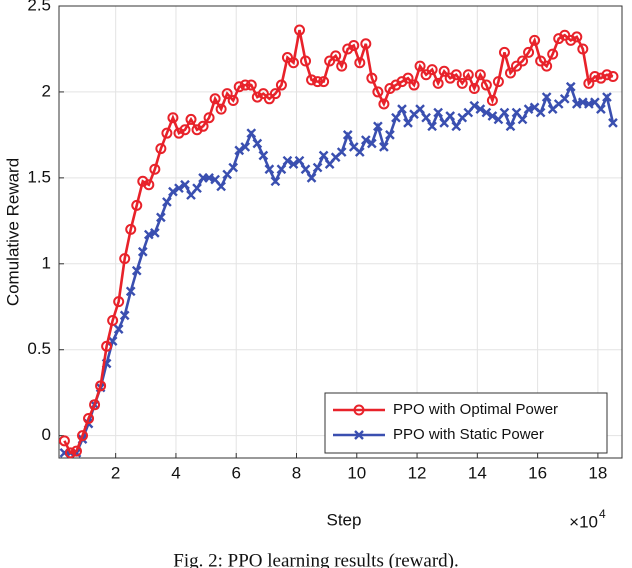 This screenshot has width=632, height=568. I want to click on y-tick-label: 1.5, so click(39, 176).